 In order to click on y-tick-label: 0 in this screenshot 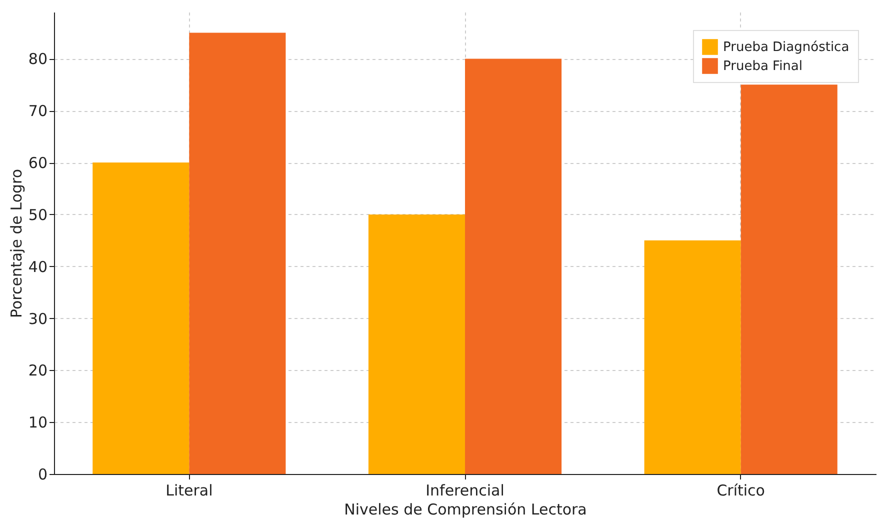, I will do `click(43, 475)`.